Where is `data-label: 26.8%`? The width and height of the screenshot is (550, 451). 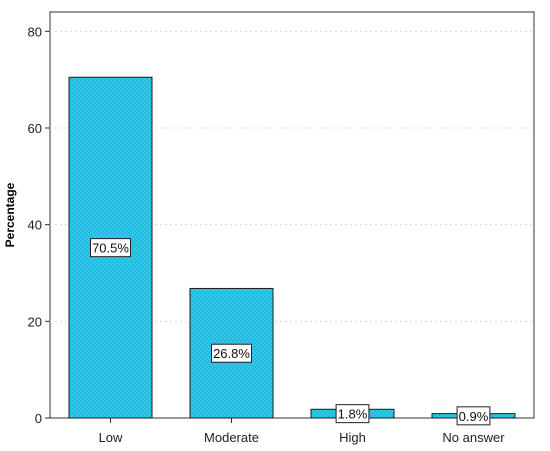 data-label: 26.8% is located at coordinates (231, 353).